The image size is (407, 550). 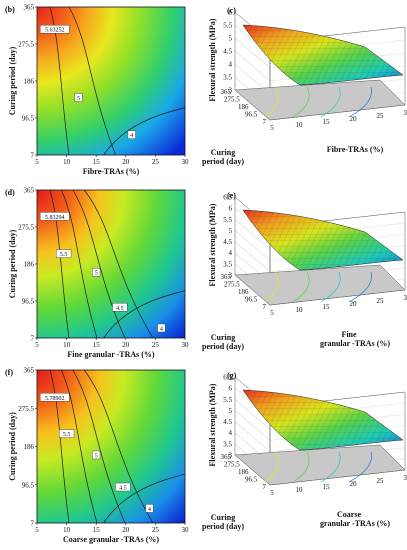 I want to click on panel-label: (g), so click(x=232, y=375).